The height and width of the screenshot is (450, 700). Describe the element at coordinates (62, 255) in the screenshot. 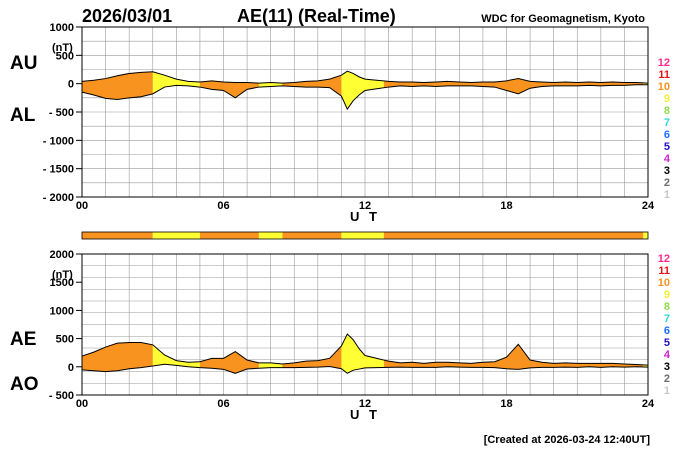

I see `y-tick-label: 2000` at that location.